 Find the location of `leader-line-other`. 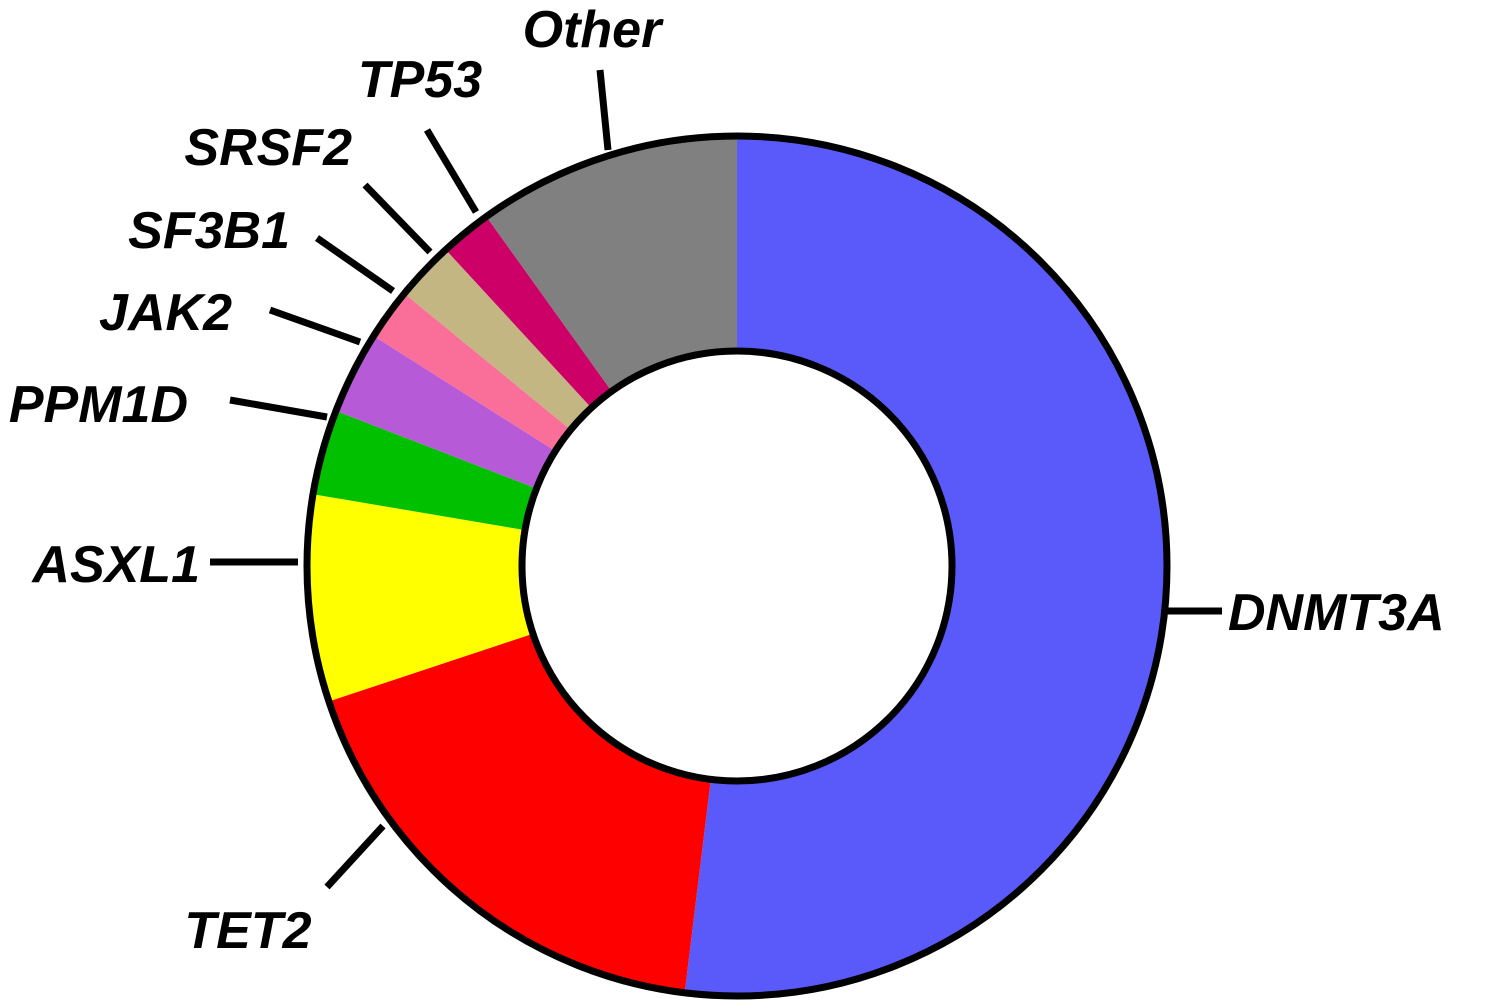

leader-line-other is located at coordinates (604, 110).